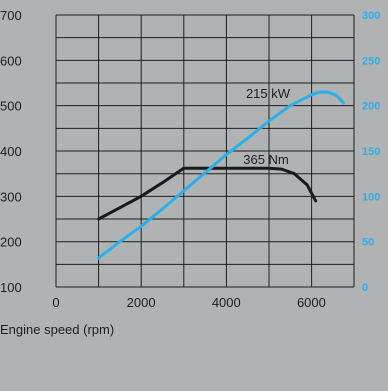 This screenshot has width=388, height=391. I want to click on y-right-tick-label: 100, so click(371, 197).